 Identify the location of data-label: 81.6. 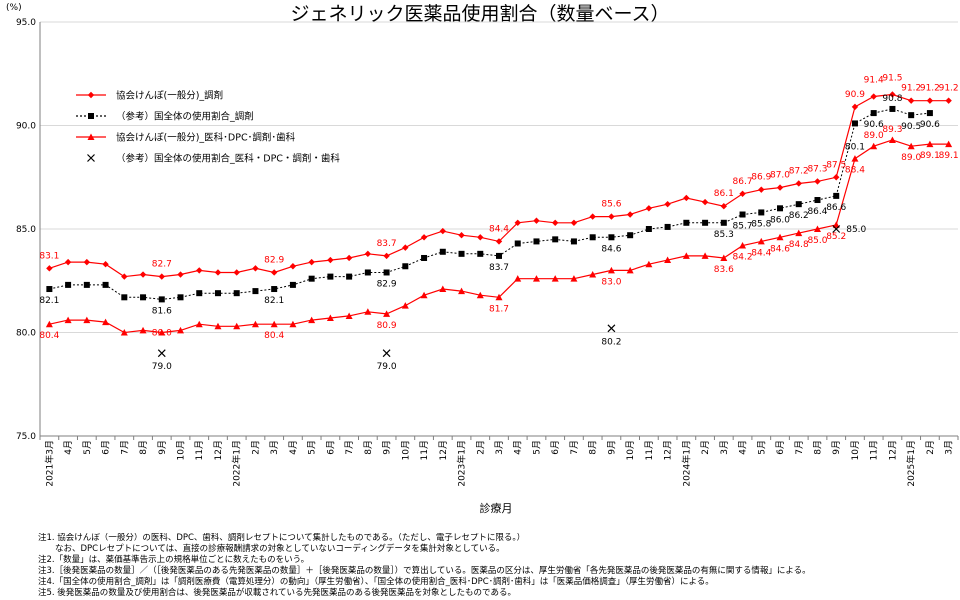
(162, 311).